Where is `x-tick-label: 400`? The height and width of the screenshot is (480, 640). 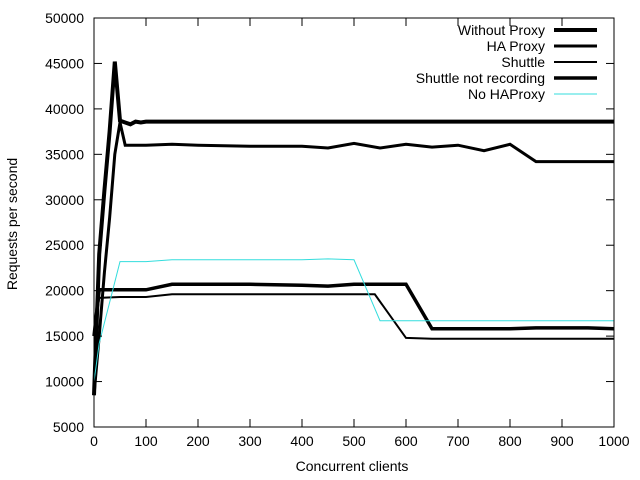
x-tick-label: 400 is located at coordinates (302, 441).